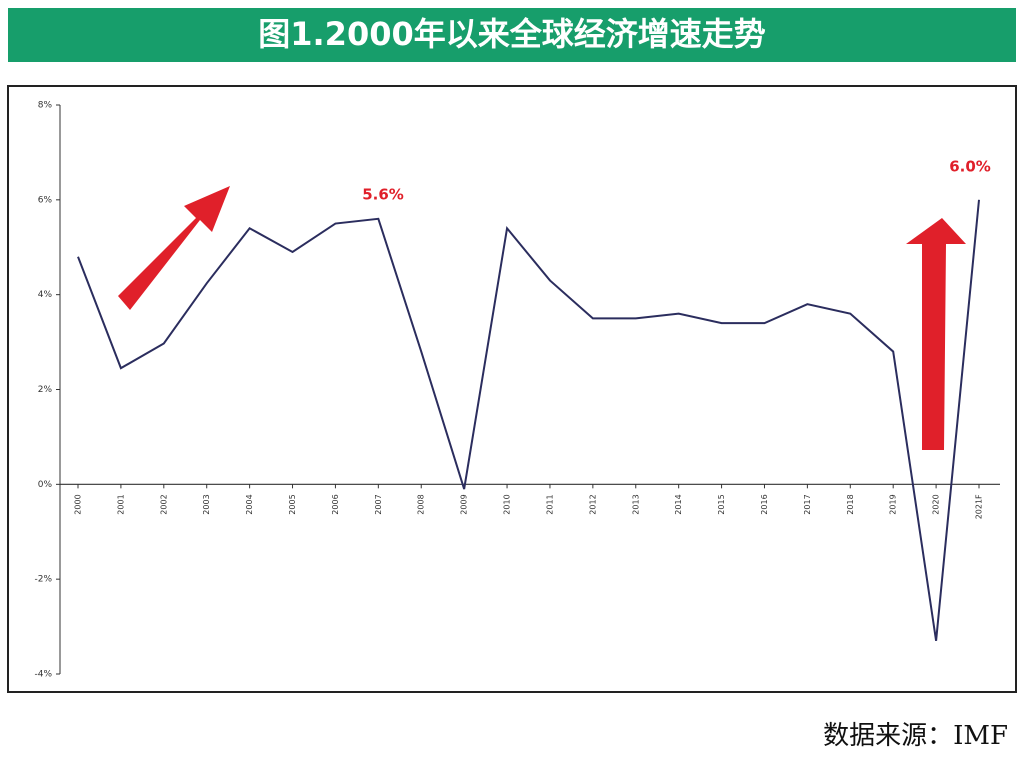 This screenshot has width=1022, height=760. What do you see at coordinates (45, 295) in the screenshot?
I see `y-tick-label: 4%` at bounding box center [45, 295].